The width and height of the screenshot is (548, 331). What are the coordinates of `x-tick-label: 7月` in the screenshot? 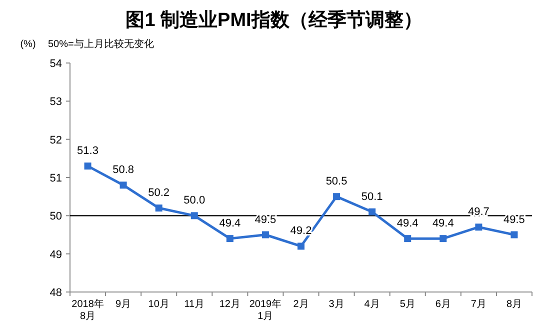 It's located at (478, 304).